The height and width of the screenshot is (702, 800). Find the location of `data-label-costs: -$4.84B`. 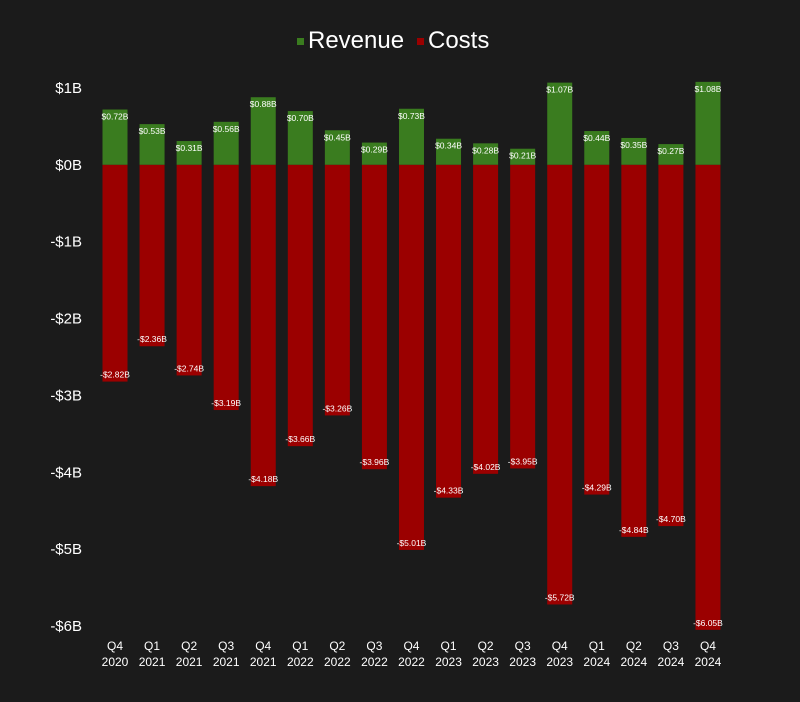

data-label-costs: -$4.84B is located at coordinates (634, 530).